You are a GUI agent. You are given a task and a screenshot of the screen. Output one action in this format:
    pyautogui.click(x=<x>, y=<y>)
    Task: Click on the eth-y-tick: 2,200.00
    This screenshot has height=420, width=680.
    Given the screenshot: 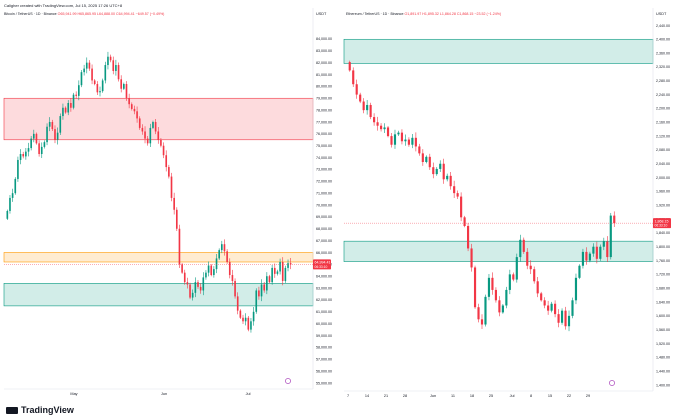 What is the action you would take?
    pyautogui.click(x=663, y=109)
    